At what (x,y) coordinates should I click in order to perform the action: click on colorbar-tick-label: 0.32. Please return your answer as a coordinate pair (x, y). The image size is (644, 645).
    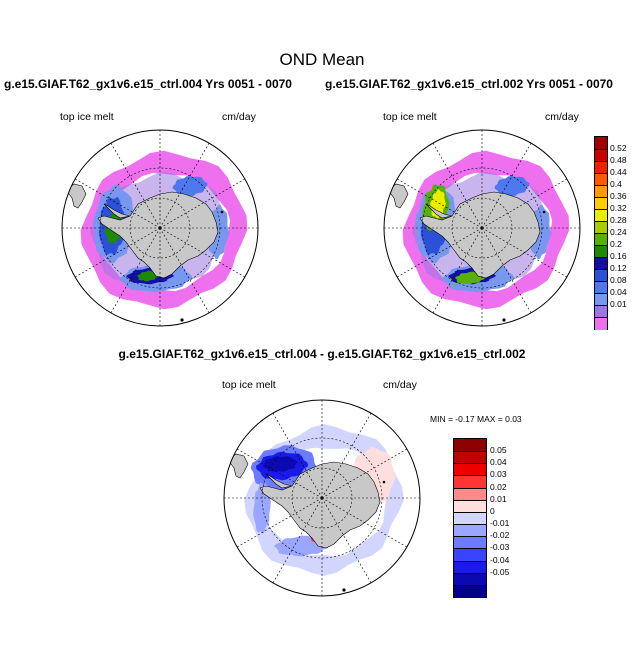
    Looking at the image, I should click on (618, 208).